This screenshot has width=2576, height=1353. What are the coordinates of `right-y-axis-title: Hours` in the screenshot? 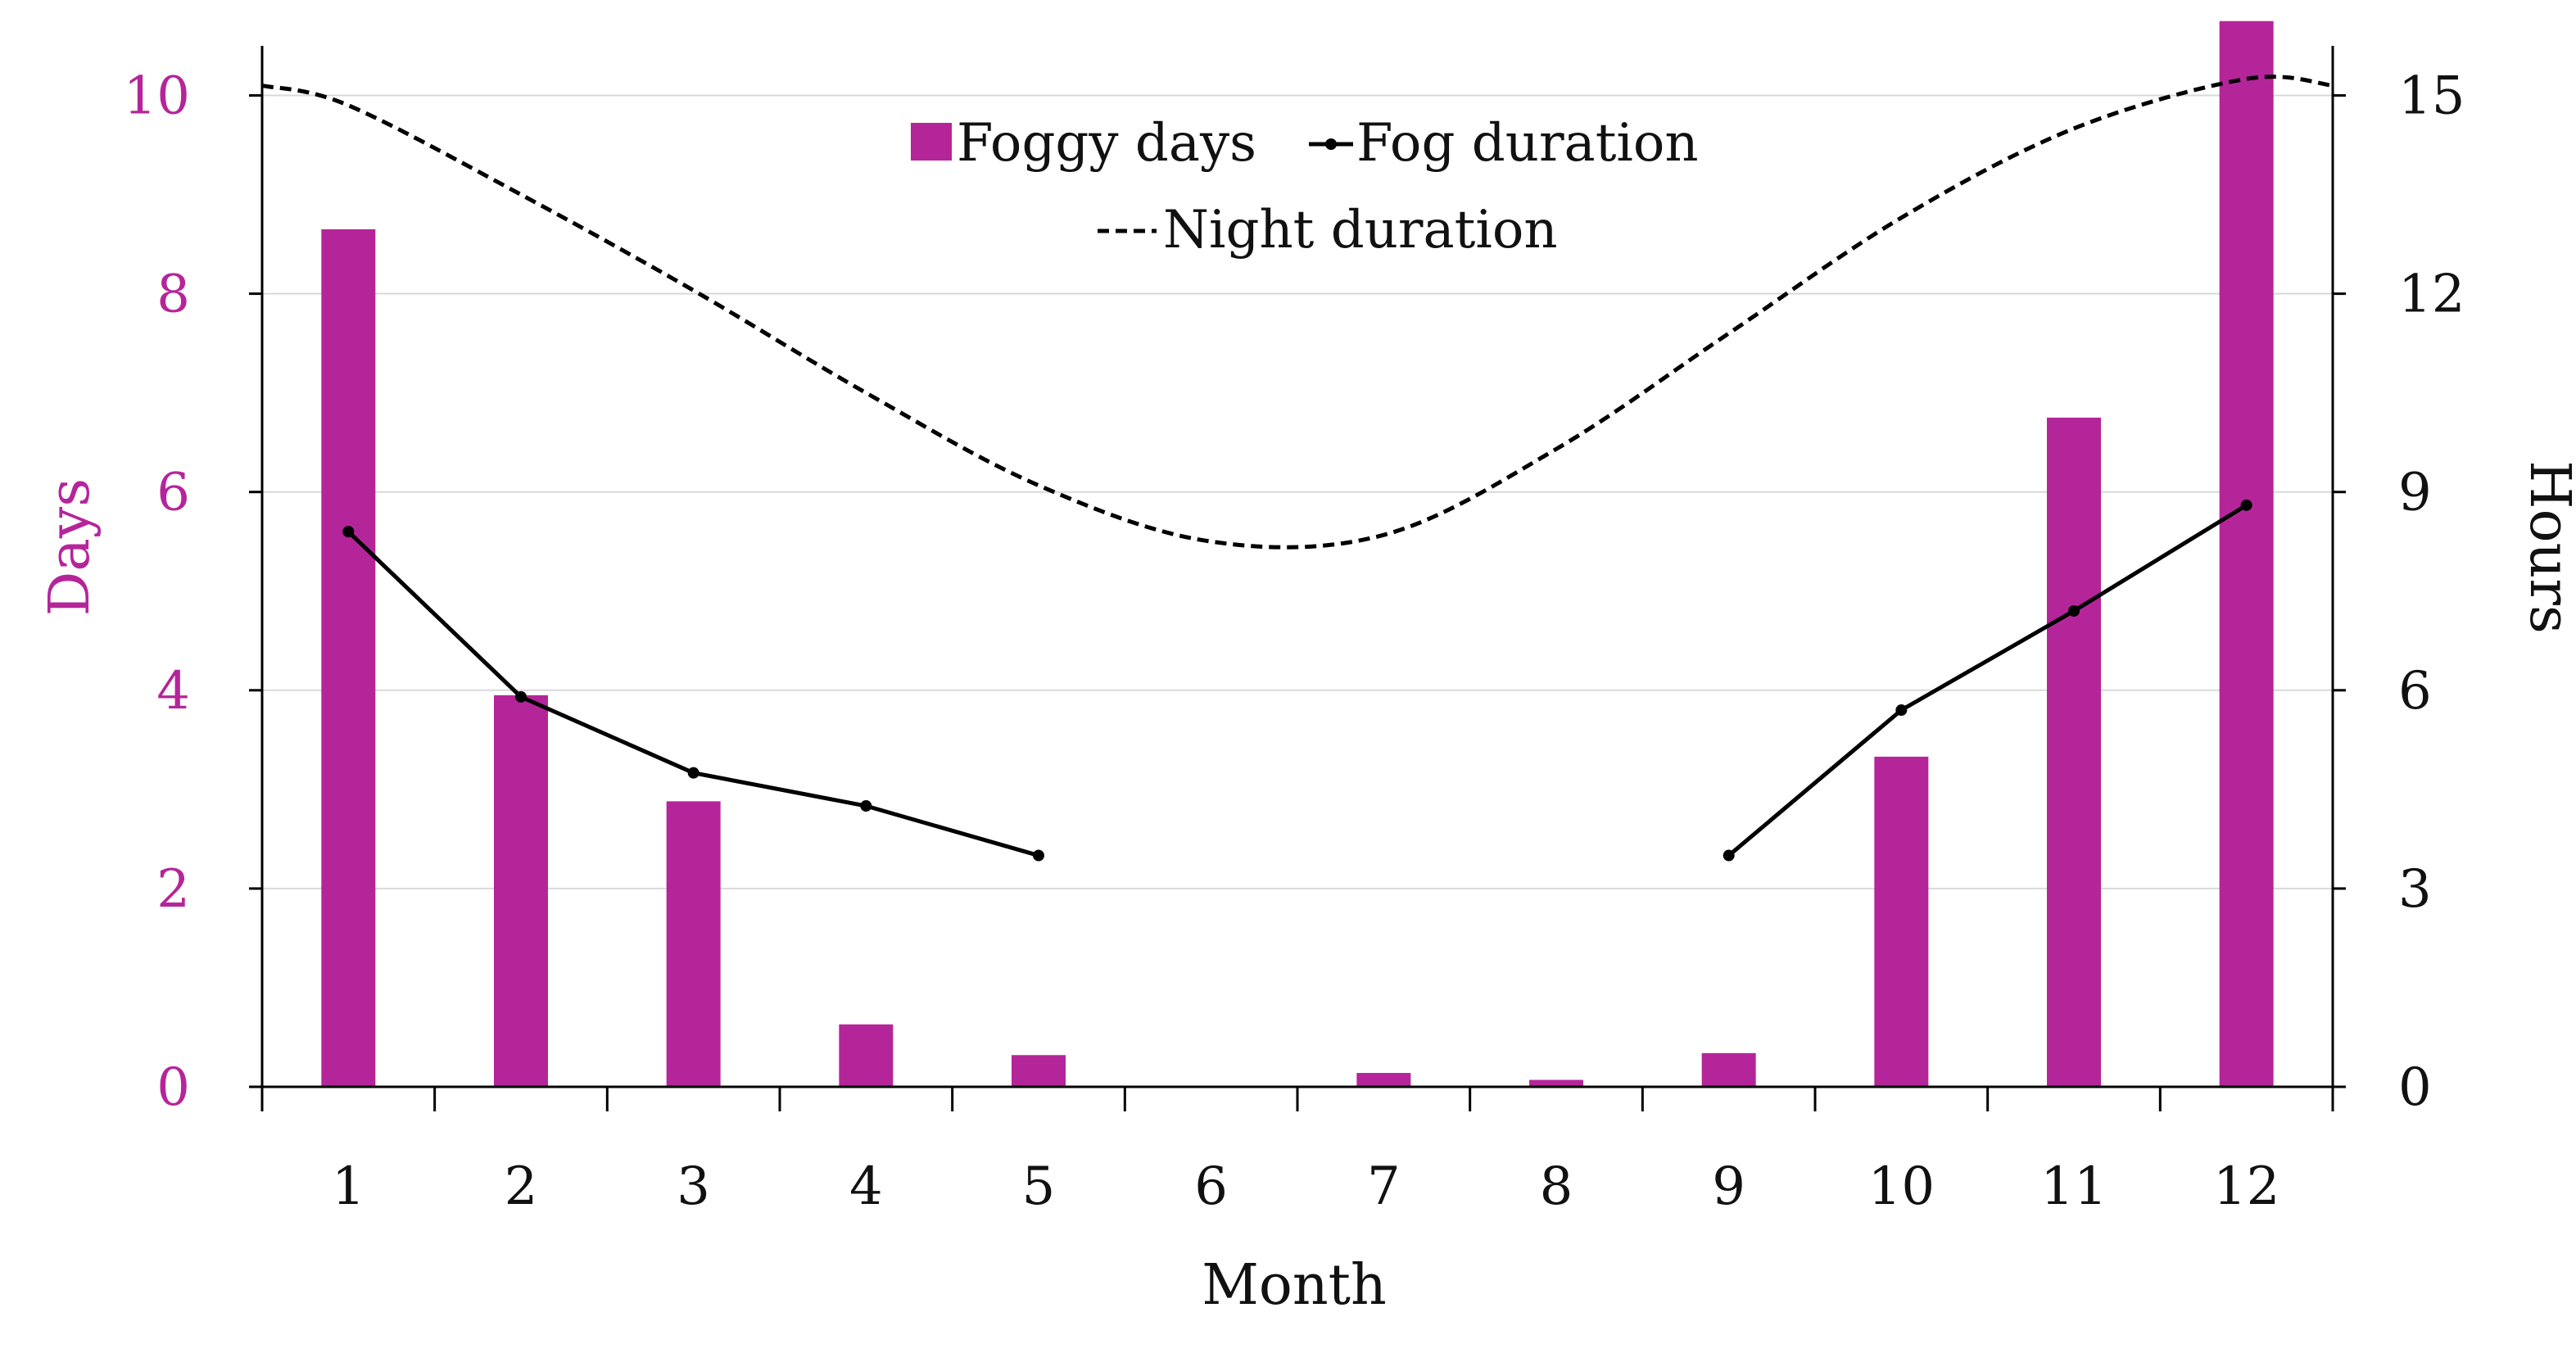 It's located at (2546, 546).